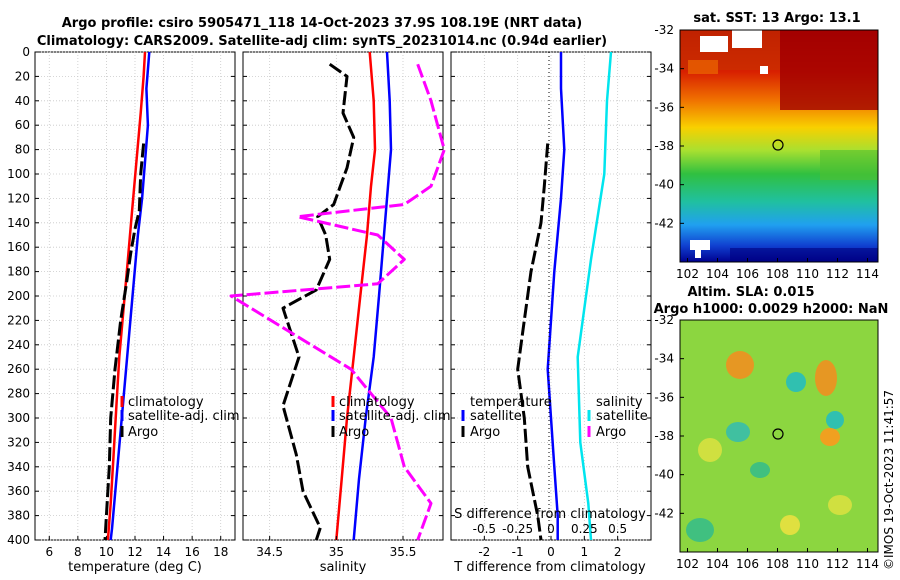 The width and height of the screenshot is (900, 580). What do you see at coordinates (22, 76) in the screenshot?
I see `y-tick-label: 20` at bounding box center [22, 76].